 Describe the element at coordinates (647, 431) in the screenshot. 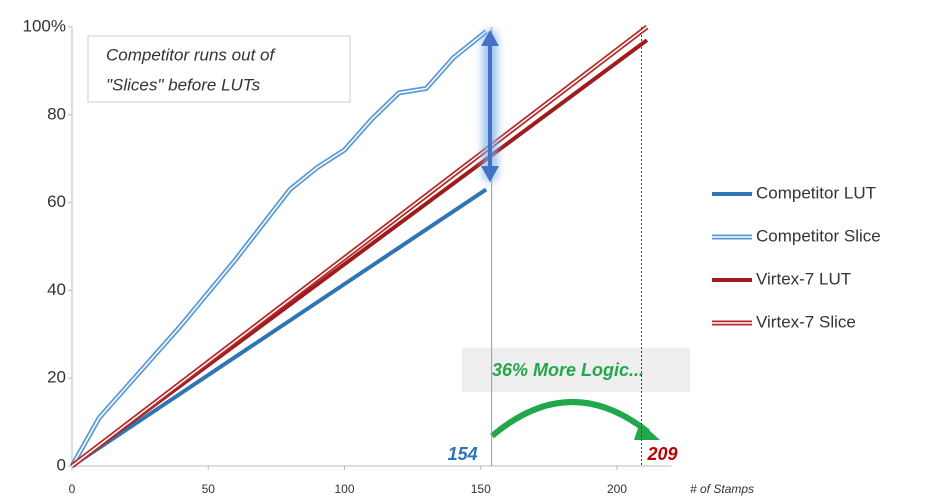

I see `callout-arrowhead` at that location.